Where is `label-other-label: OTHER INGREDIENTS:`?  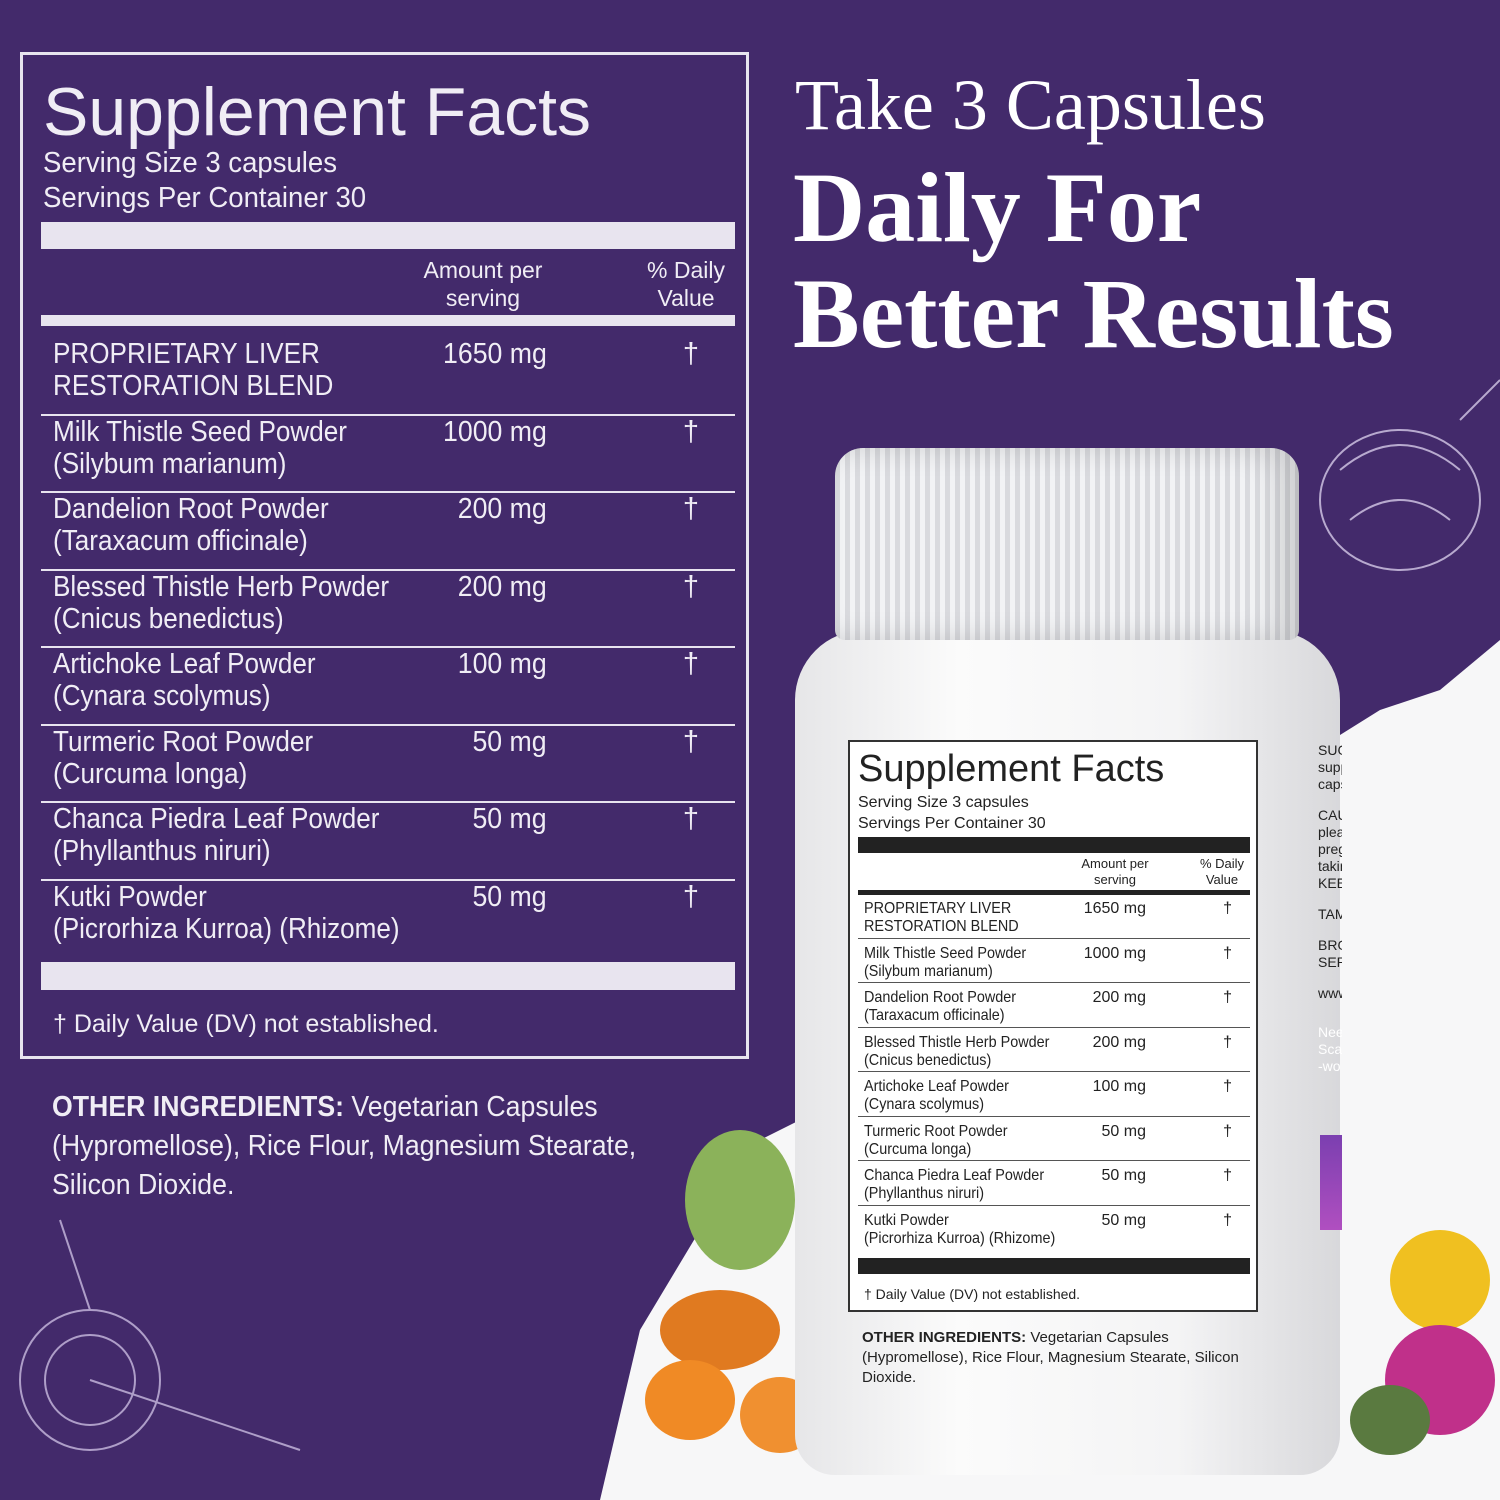 label-other-label: OTHER INGREDIENTS: is located at coordinates (944, 1337).